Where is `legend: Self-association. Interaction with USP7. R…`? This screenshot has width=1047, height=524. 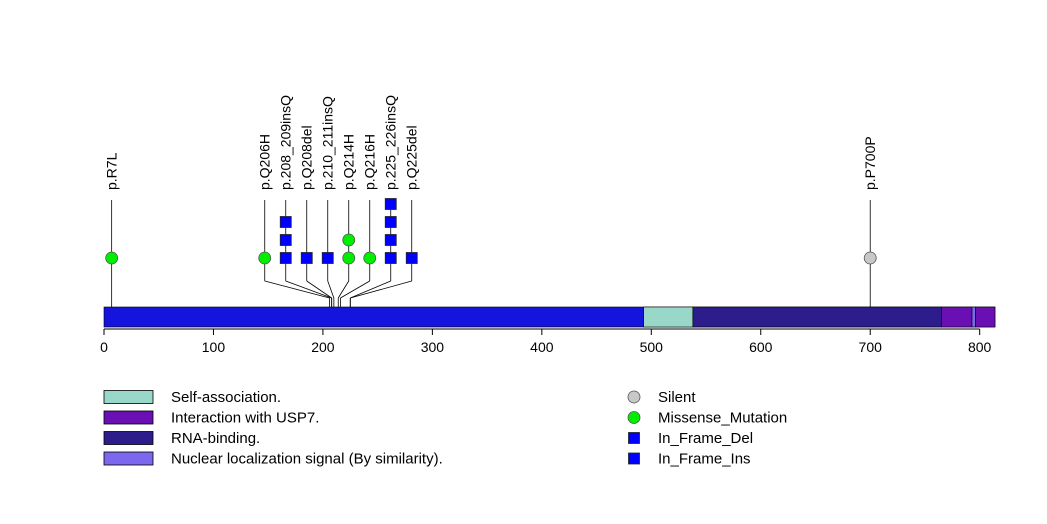 legend: Self-association. Interaction with USP7. R… is located at coordinates (445, 428).